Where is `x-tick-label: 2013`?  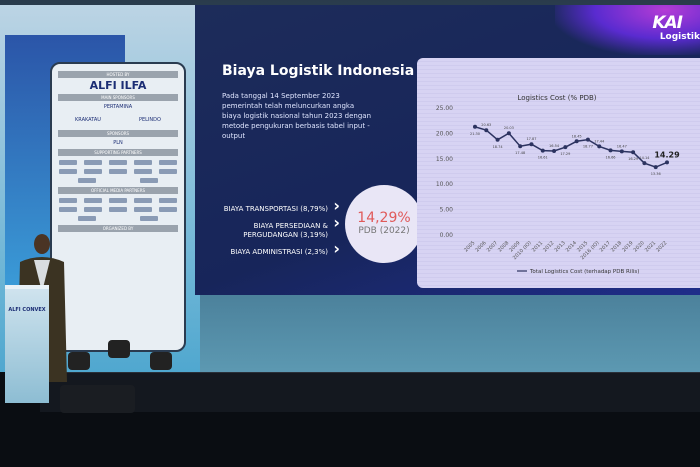 x-tick-label: 2013 is located at coordinates (560, 246).